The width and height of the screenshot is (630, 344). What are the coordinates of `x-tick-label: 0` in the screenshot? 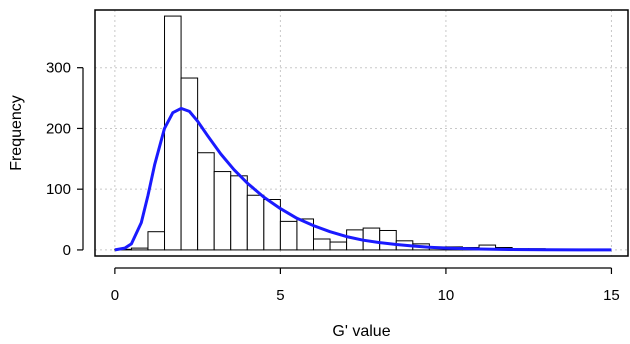 It's located at (115, 295).